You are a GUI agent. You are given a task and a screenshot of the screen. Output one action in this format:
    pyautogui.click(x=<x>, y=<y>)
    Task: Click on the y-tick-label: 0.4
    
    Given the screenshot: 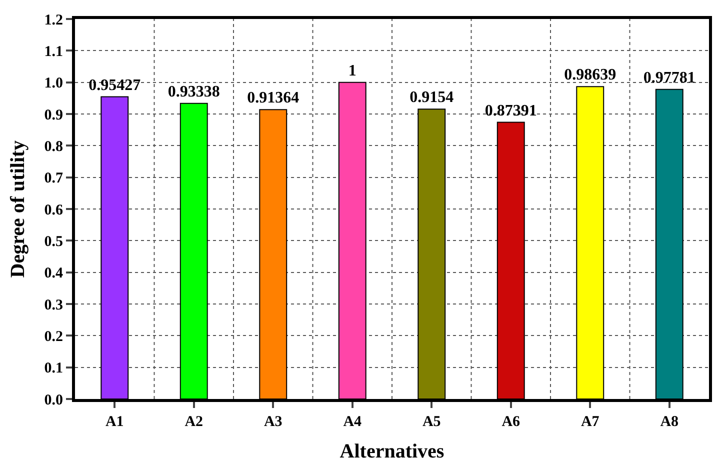 What is the action you would take?
    pyautogui.click(x=54, y=274)
    